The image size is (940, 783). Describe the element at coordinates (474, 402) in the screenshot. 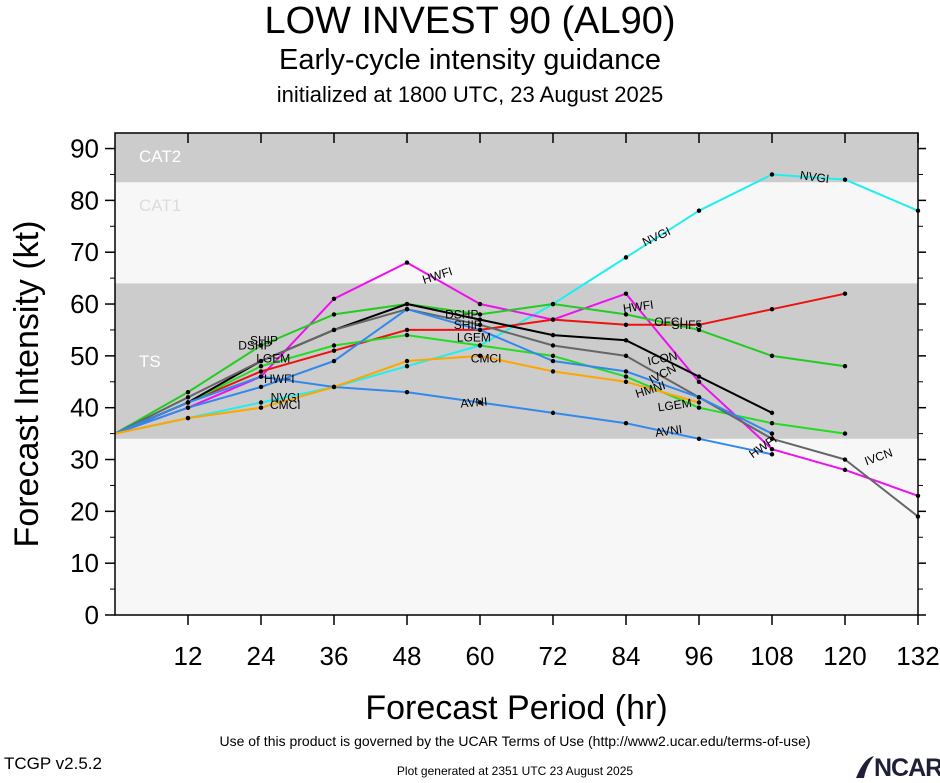

I see `model-label-text: AVNI` at that location.